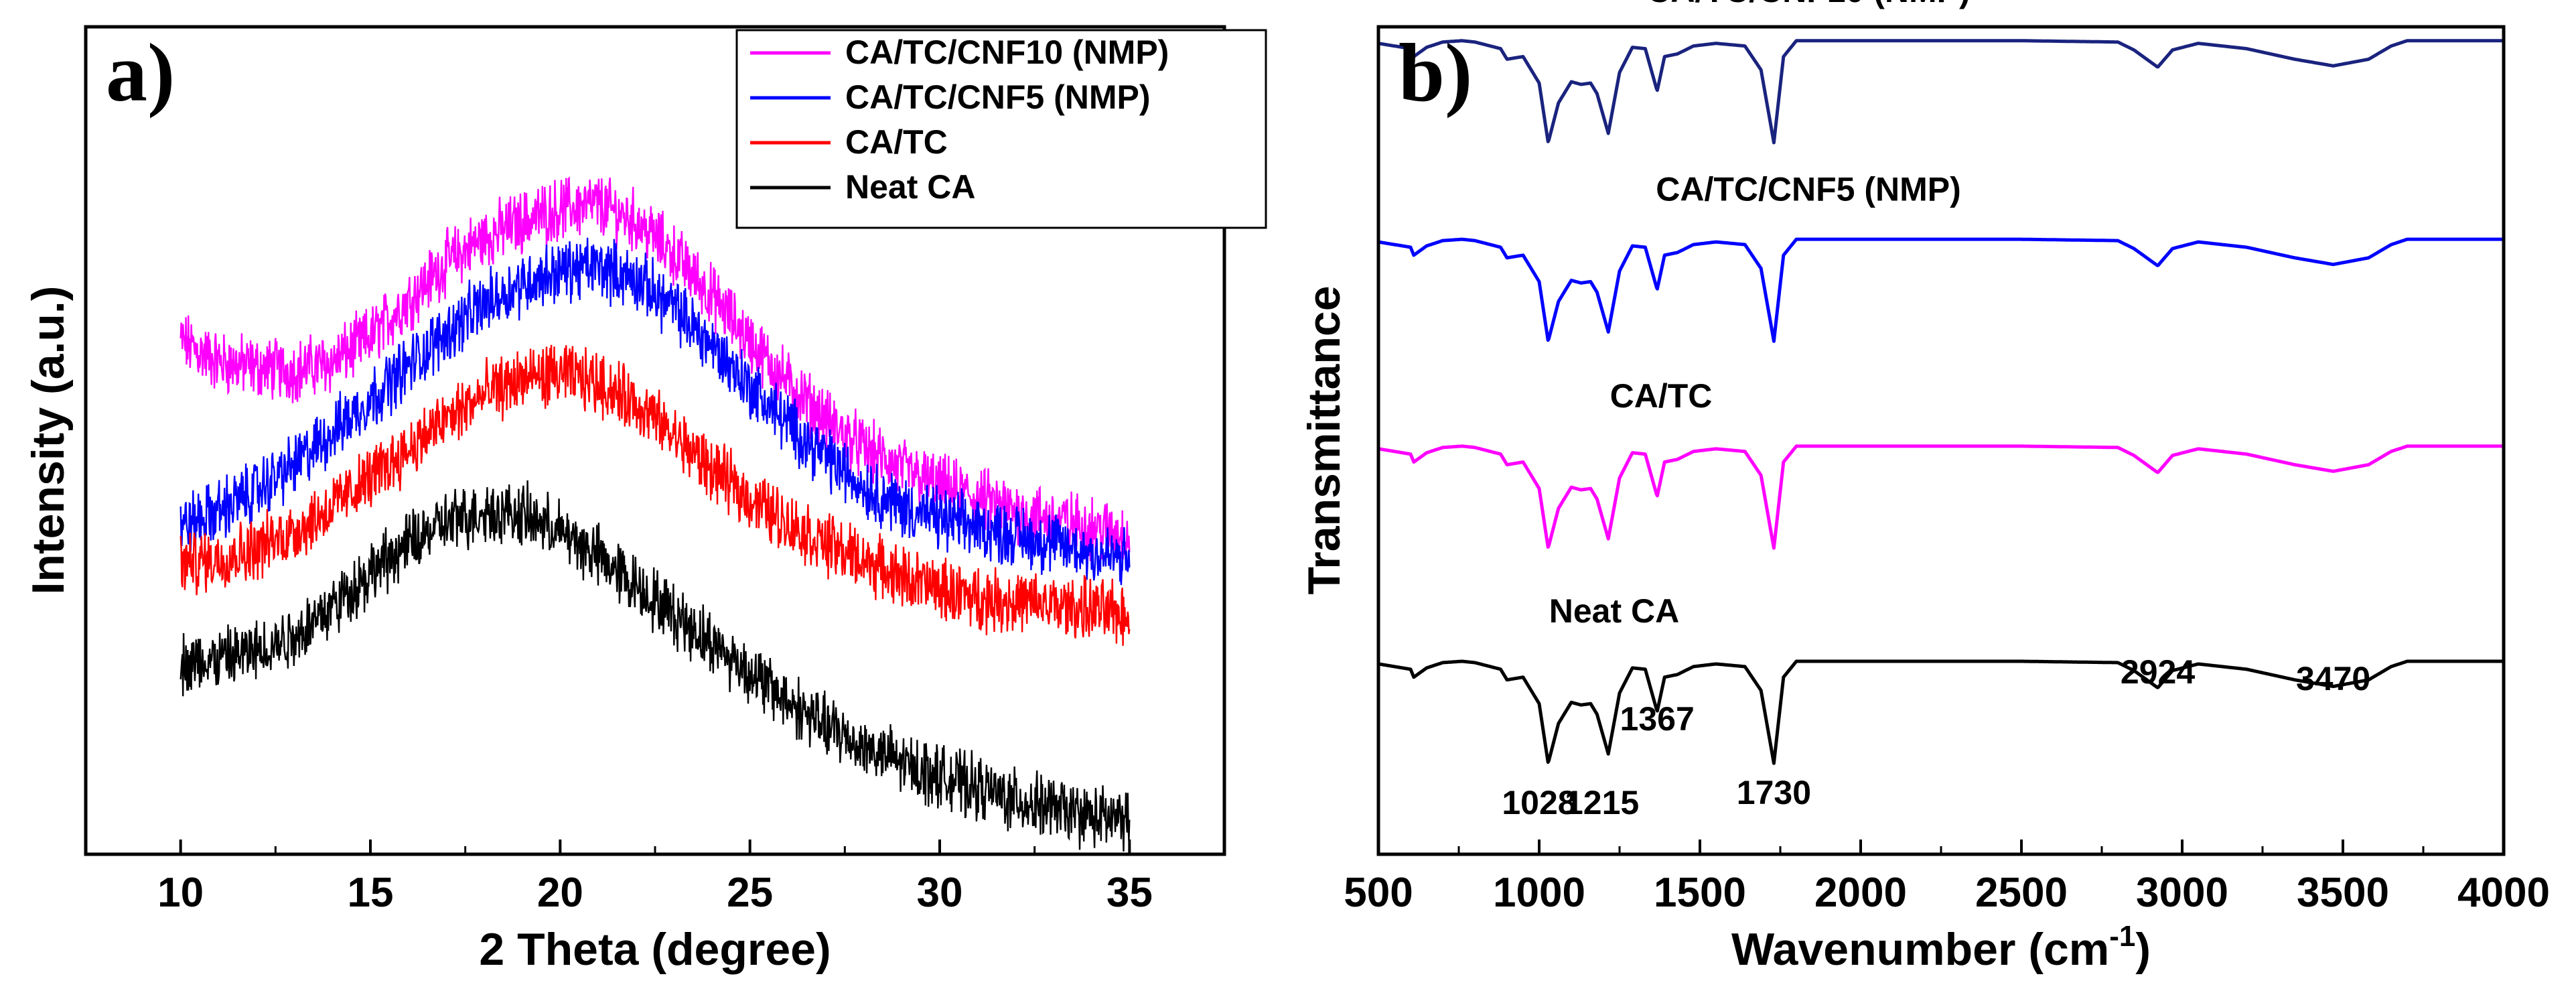  I want to click on x-tick-label: 15, so click(371, 893).